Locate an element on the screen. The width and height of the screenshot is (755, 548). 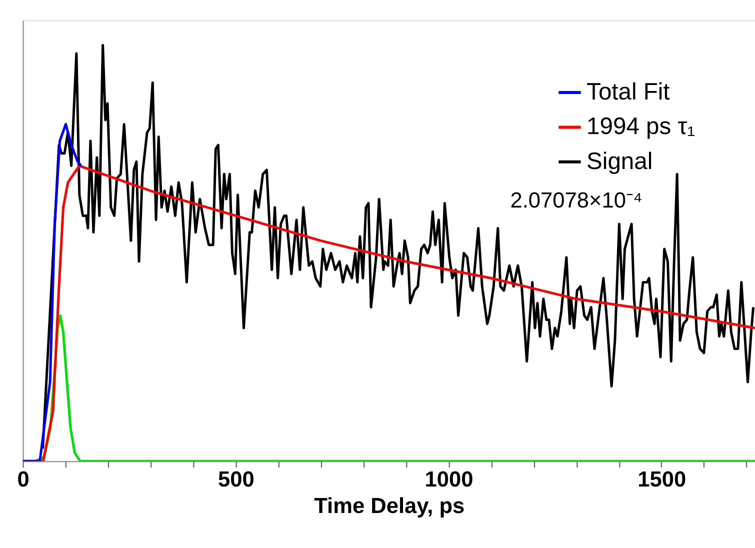
legend-label: 1994 ps τ₁ is located at coordinates (641, 126).